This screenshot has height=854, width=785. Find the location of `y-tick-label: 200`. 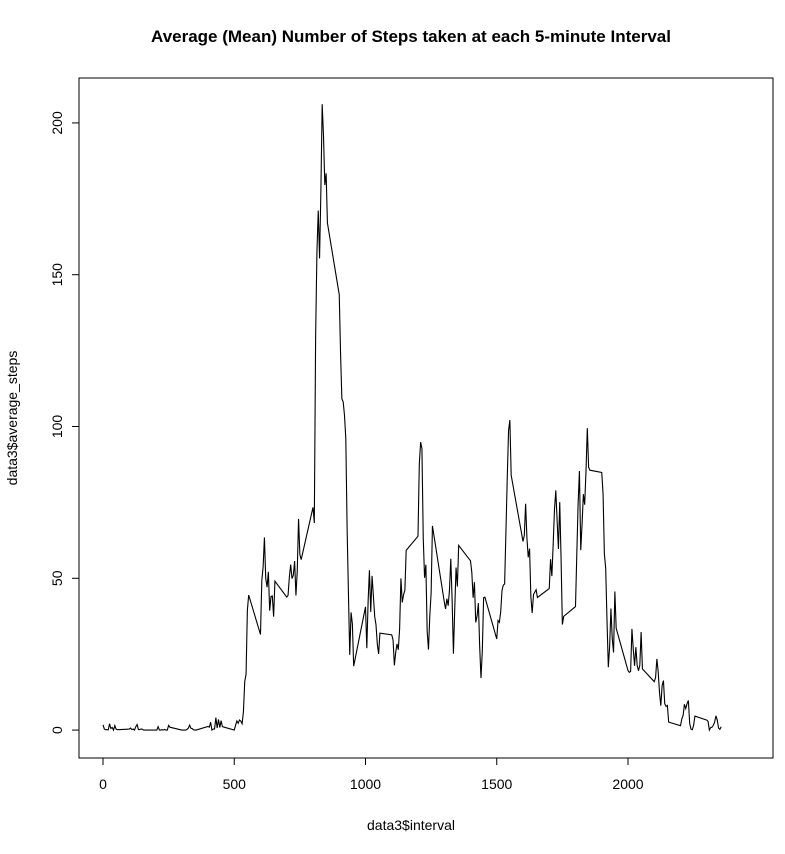

y-tick-label: 200 is located at coordinates (57, 123).